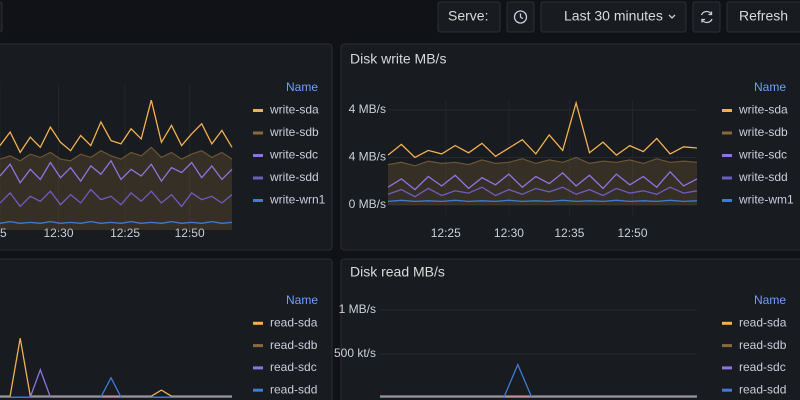 This screenshot has height=400, width=800. I want to click on refresh-icon-button, so click(706, 17).